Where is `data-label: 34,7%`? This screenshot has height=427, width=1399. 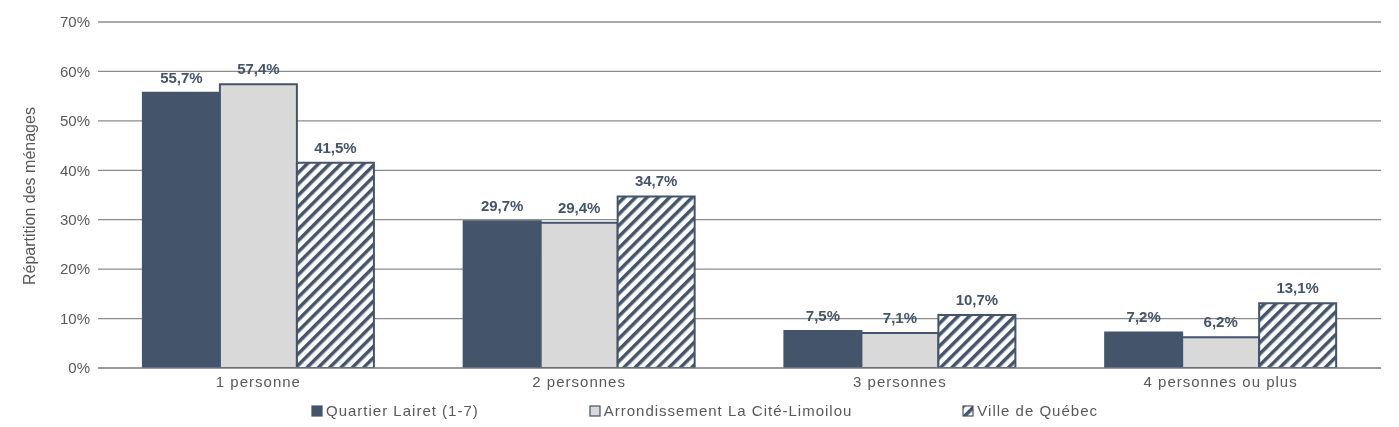
data-label: 34,7% is located at coordinates (656, 181).